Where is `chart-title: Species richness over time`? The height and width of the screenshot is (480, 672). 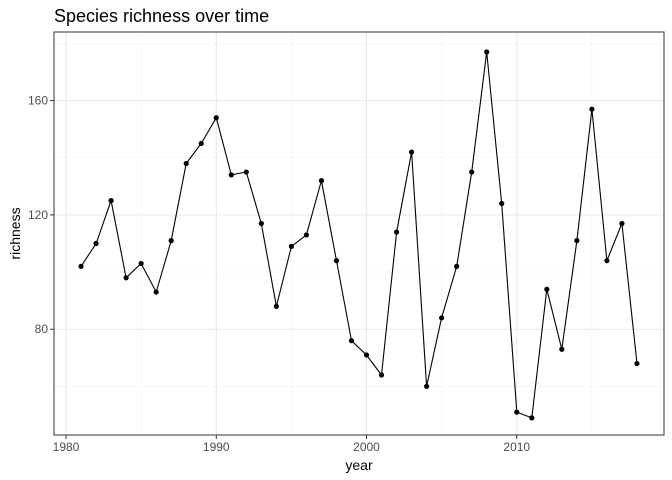
chart-title: Species richness over time is located at coordinates (162, 16).